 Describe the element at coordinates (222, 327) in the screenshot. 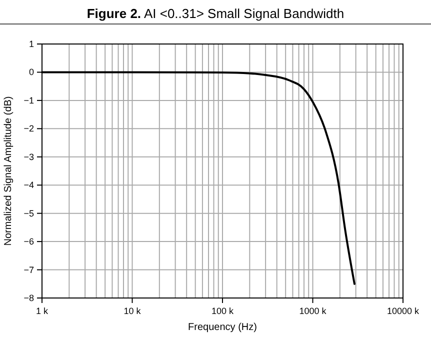

I see `x-axis-title: Frequency (Hz)` at that location.